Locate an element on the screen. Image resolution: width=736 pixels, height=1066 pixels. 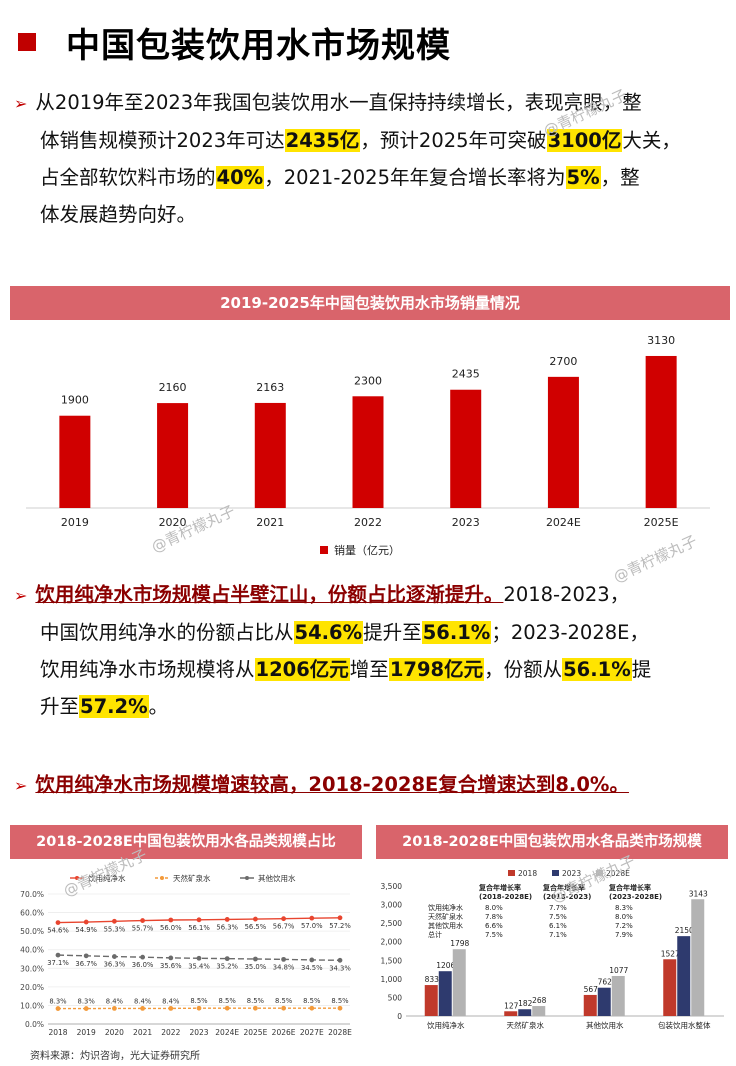
cagr-row-label: 其他饮用水 is located at coordinates (445, 925).